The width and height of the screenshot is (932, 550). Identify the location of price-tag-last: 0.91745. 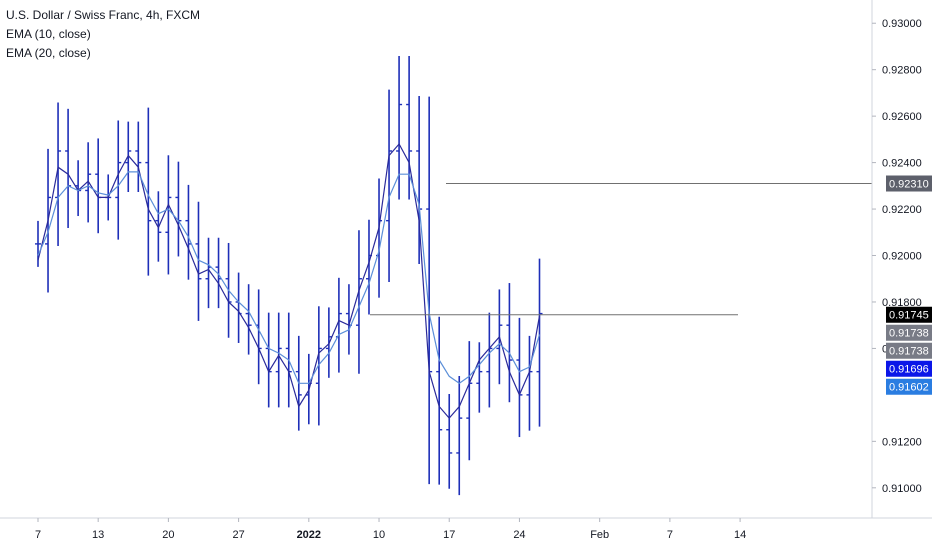
(909, 314).